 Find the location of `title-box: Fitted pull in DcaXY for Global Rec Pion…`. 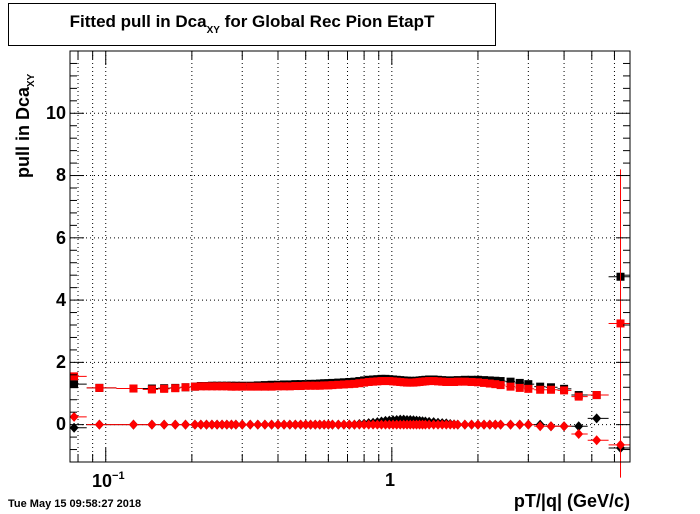

title-box: Fitted pull in DcaXY for Global Rec Pion… is located at coordinates (252, 24).